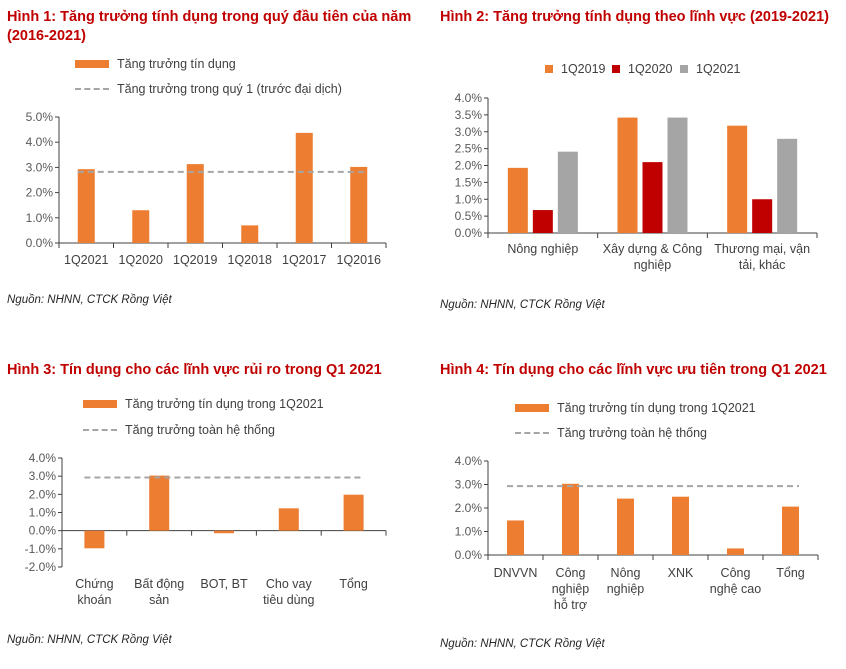 Image resolution: width=846 pixels, height=669 pixels. I want to click on category-label: XNK, so click(680, 573).